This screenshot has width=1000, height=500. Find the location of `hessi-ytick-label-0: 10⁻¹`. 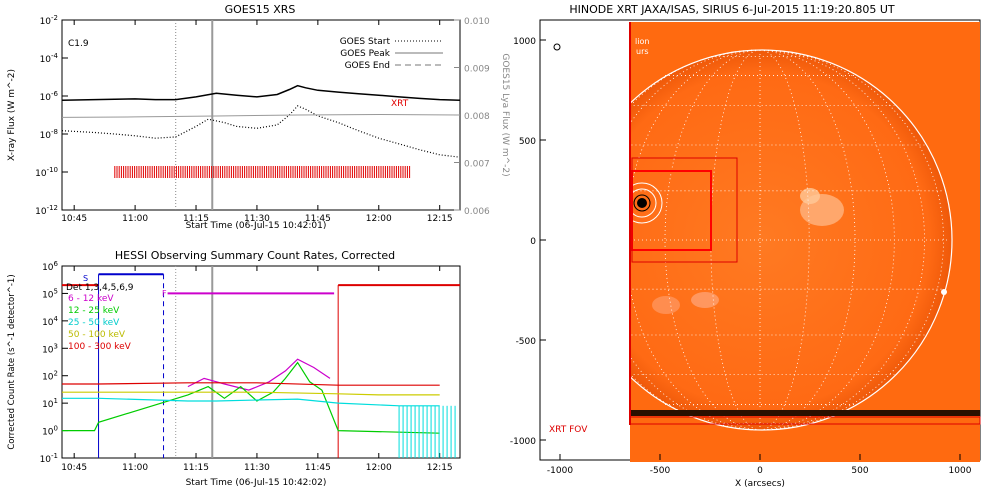

hessi-ytick-label-0: 10⁻¹ is located at coordinates (49, 458).